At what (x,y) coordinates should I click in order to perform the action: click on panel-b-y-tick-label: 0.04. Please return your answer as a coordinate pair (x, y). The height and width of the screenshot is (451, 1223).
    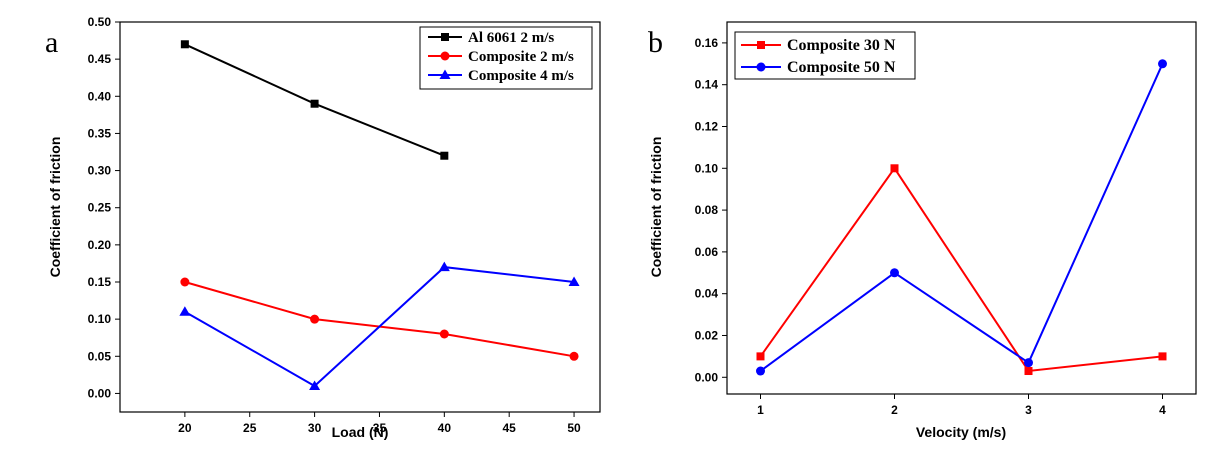
    Looking at the image, I should click on (707, 294).